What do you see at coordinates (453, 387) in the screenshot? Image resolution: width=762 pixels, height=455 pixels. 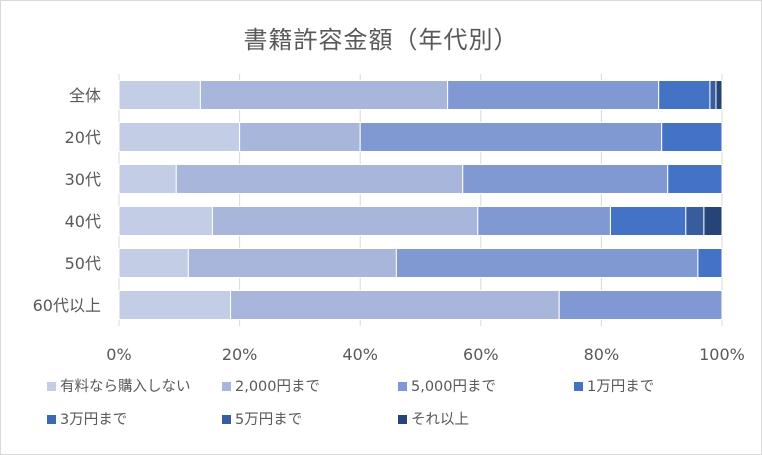 I see `legend-label: 5,000円まで` at bounding box center [453, 387].